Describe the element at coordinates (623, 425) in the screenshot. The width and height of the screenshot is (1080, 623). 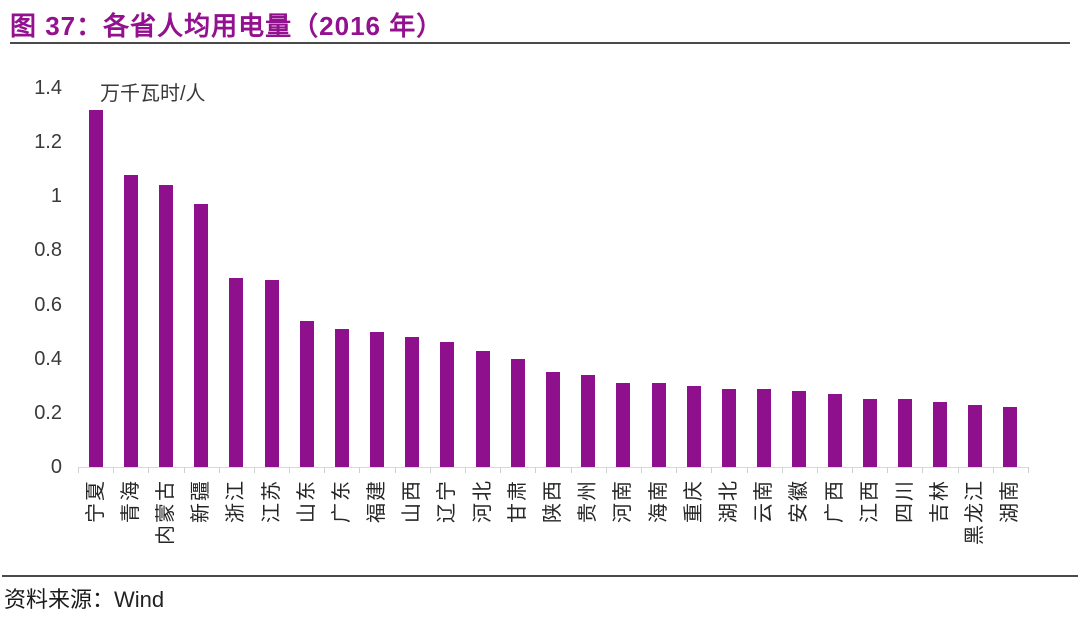
I see `bar-河南` at that location.